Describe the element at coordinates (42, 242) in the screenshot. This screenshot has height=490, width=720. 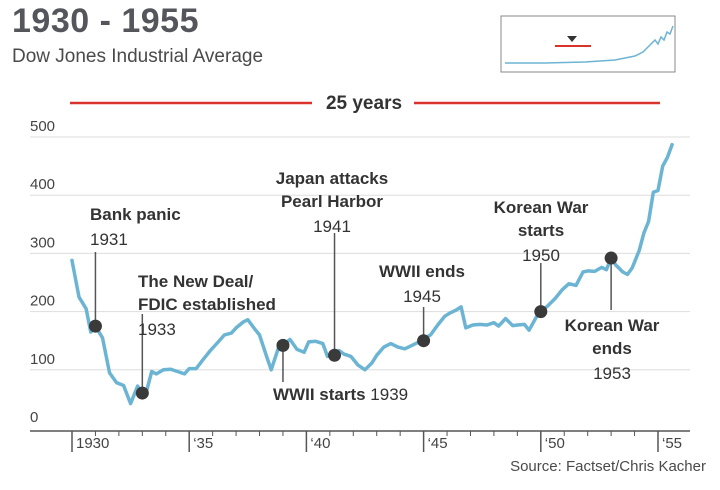
I see `y-tick-label: 300` at that location.